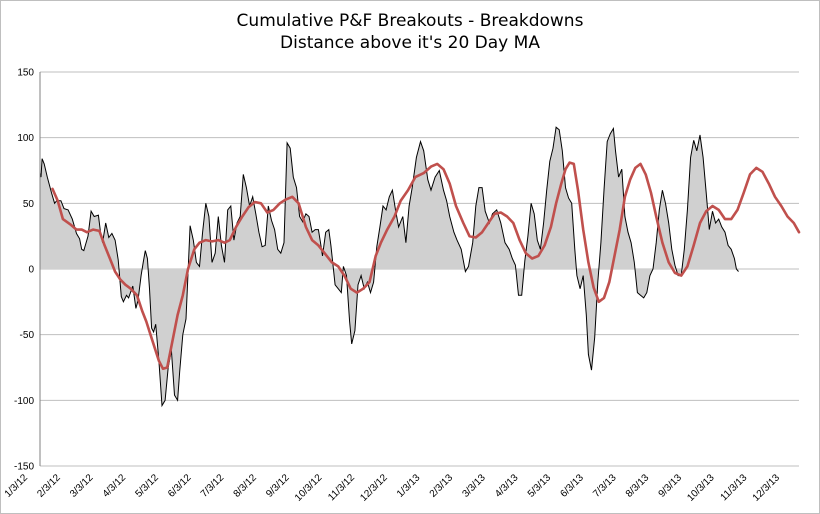 Image resolution: width=820 pixels, height=514 pixels. What do you see at coordinates (25, 73) in the screenshot?
I see `y-tick-label: 150` at bounding box center [25, 73].